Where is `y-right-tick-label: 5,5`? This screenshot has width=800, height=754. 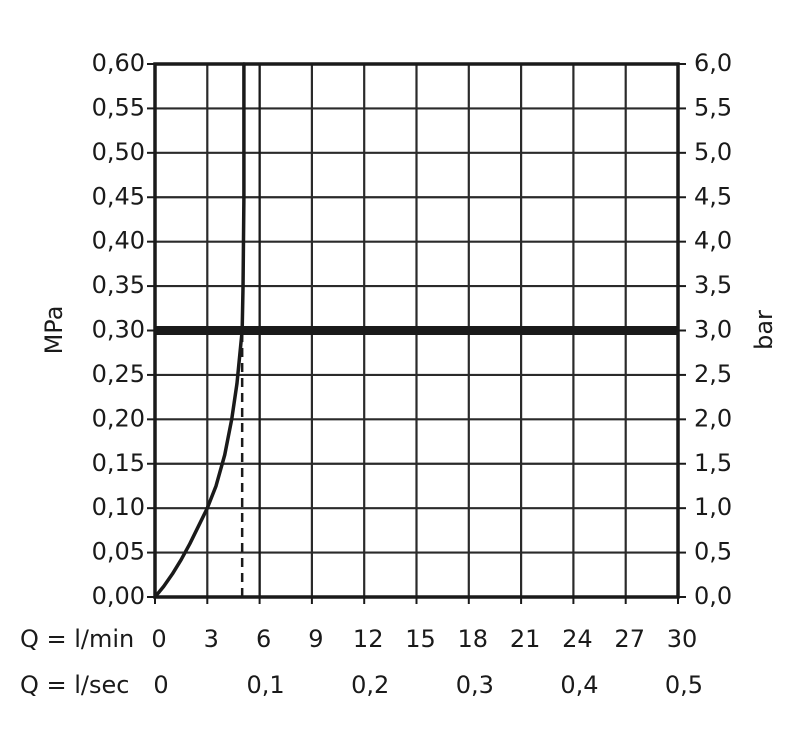 y-right-tick-label: 5,5 is located at coordinates (713, 107).